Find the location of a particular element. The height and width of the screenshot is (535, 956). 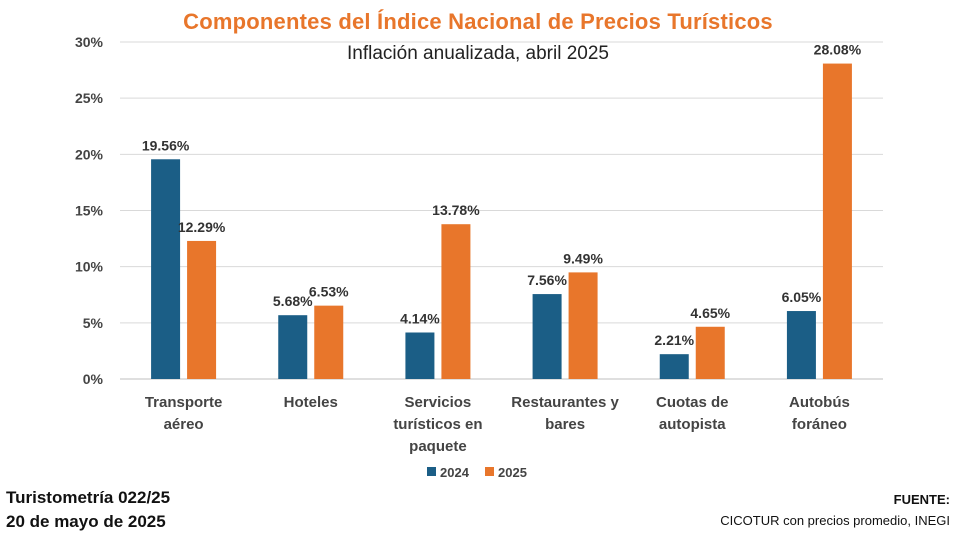

data-label-2024: 2.21% is located at coordinates (674, 340).